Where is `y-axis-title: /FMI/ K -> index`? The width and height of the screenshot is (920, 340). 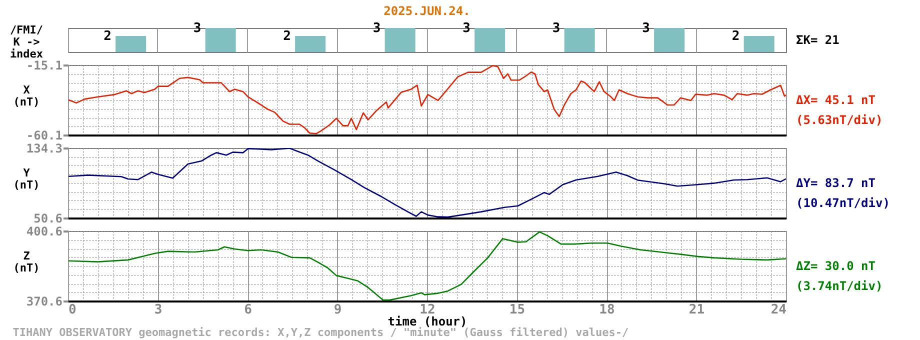 y-axis-title: /FMI/ K -> index is located at coordinates (27, 42).